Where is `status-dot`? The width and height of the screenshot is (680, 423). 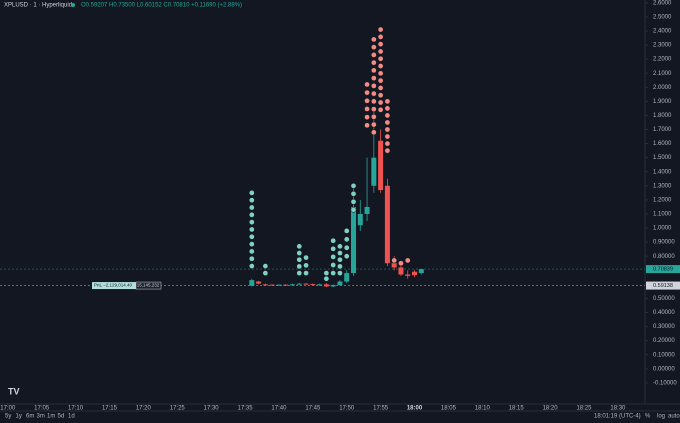
status-dot is located at coordinates (73, 5).